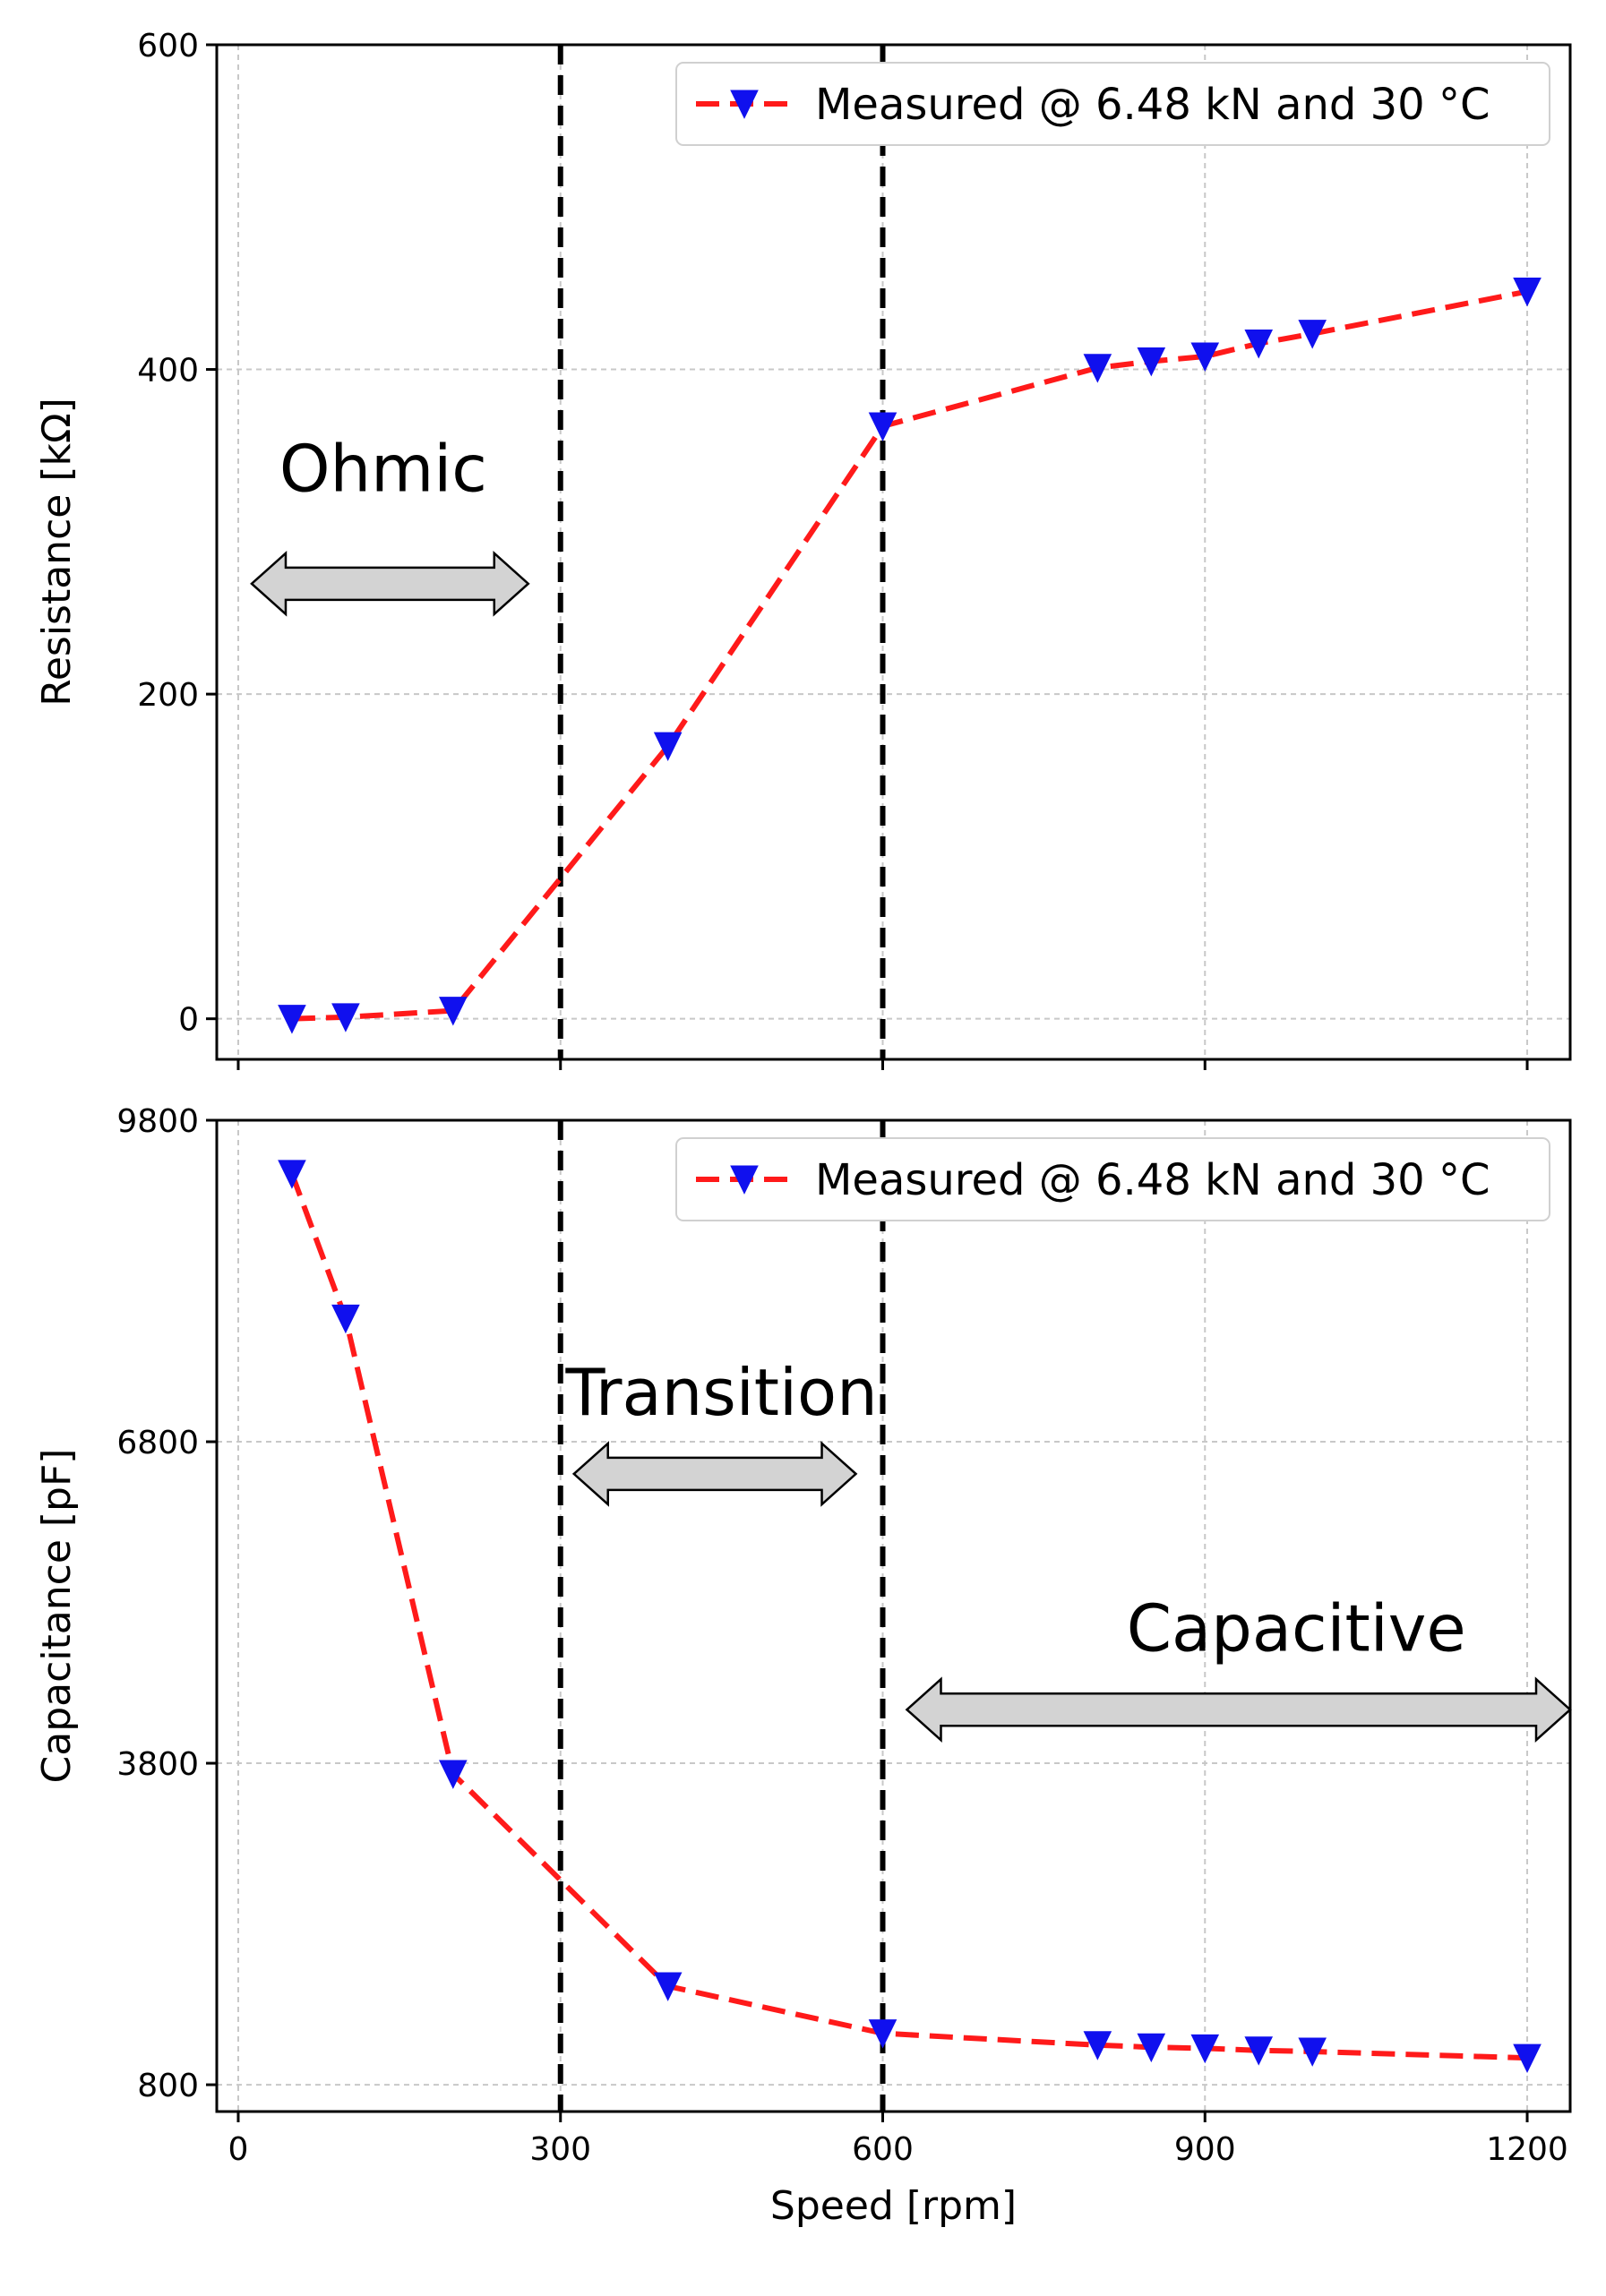  What do you see at coordinates (158, 1121) in the screenshot?
I see `y-tick-label: 9800` at bounding box center [158, 1121].